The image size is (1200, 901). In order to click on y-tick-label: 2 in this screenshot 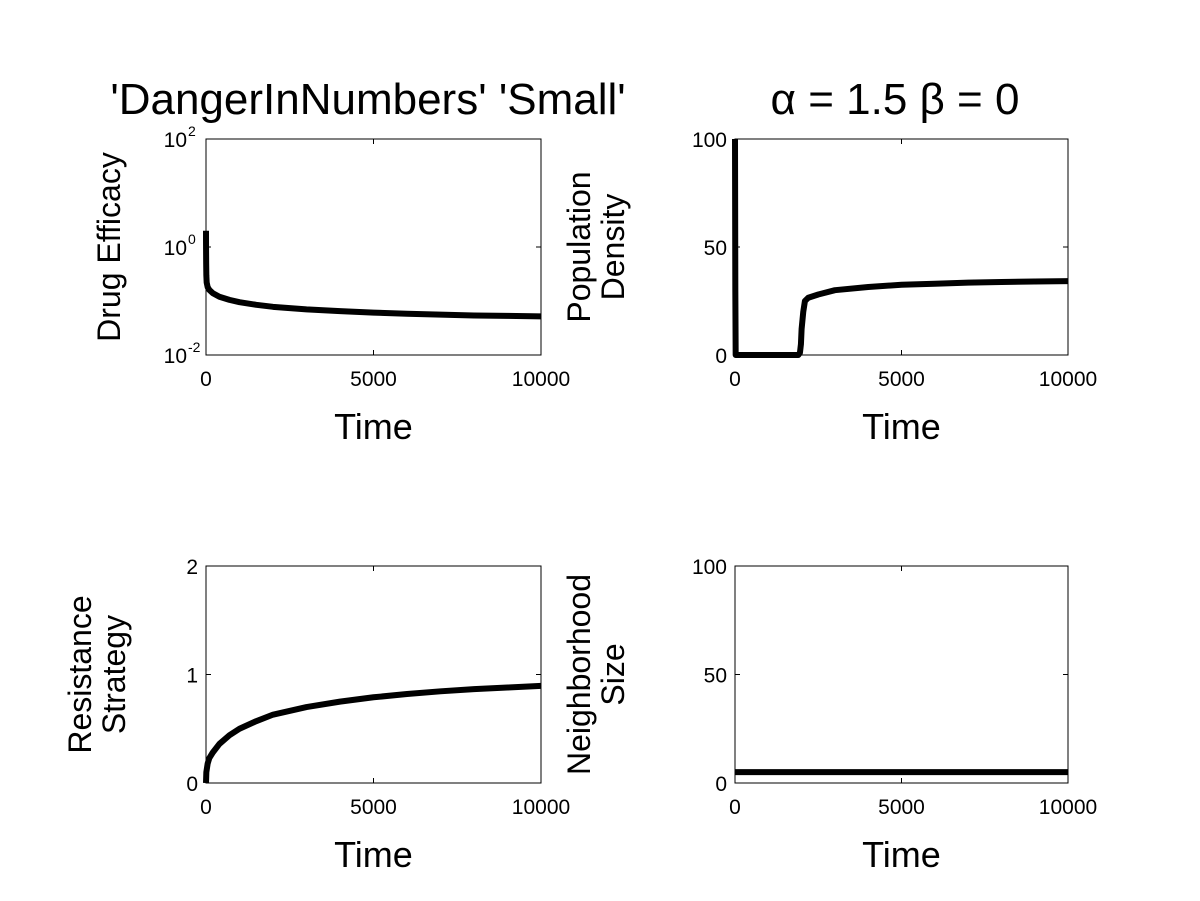, I will do `click(192, 567)`.